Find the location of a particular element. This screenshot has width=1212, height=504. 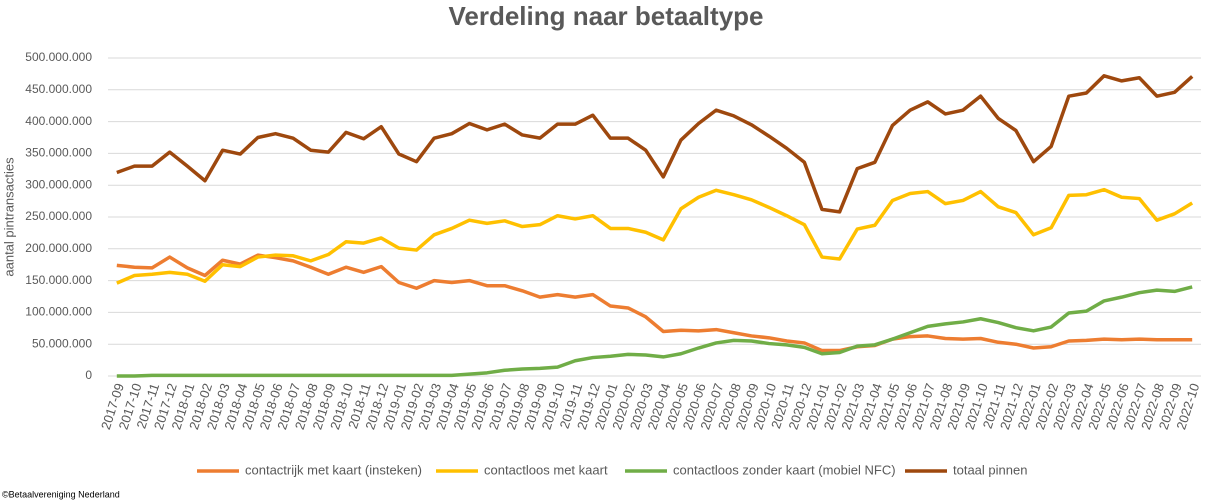

y-tick-label: 400.000.000 is located at coordinates (58, 121).